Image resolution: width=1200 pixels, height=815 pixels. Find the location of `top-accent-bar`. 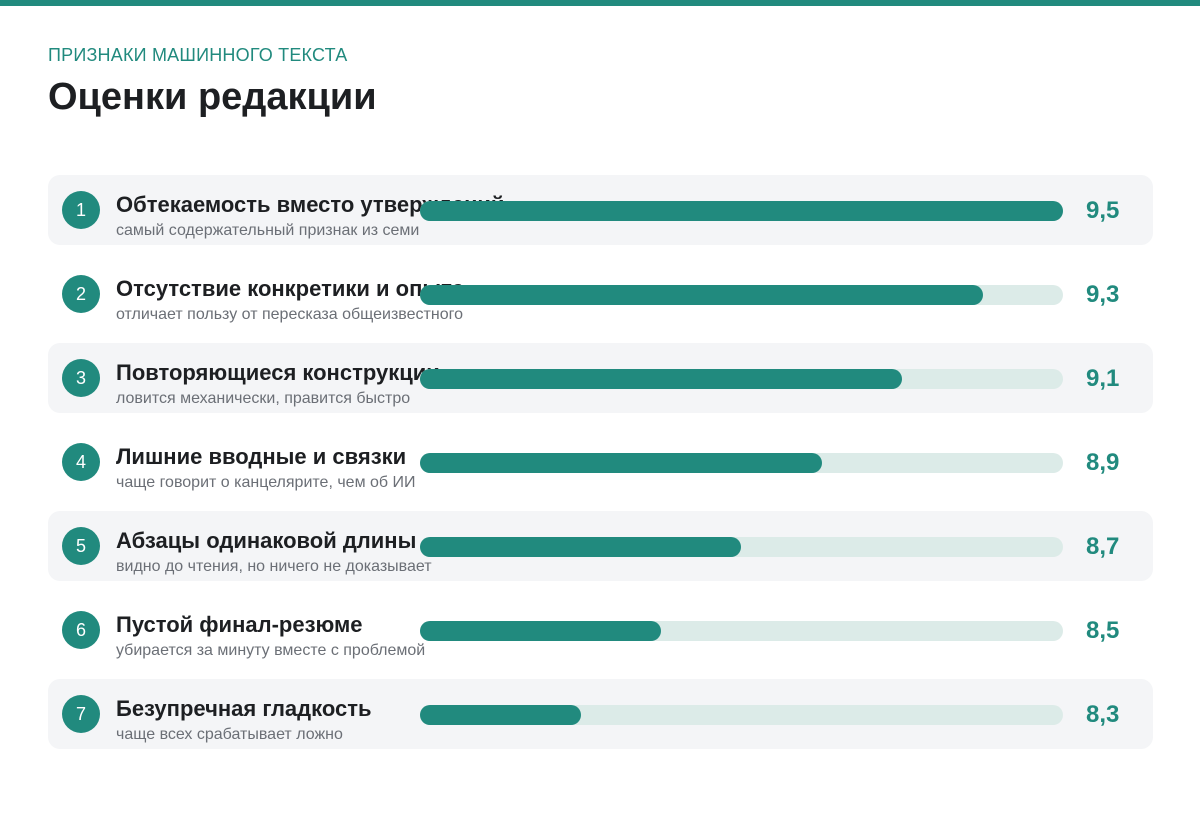

top-accent-bar is located at coordinates (600, 3).